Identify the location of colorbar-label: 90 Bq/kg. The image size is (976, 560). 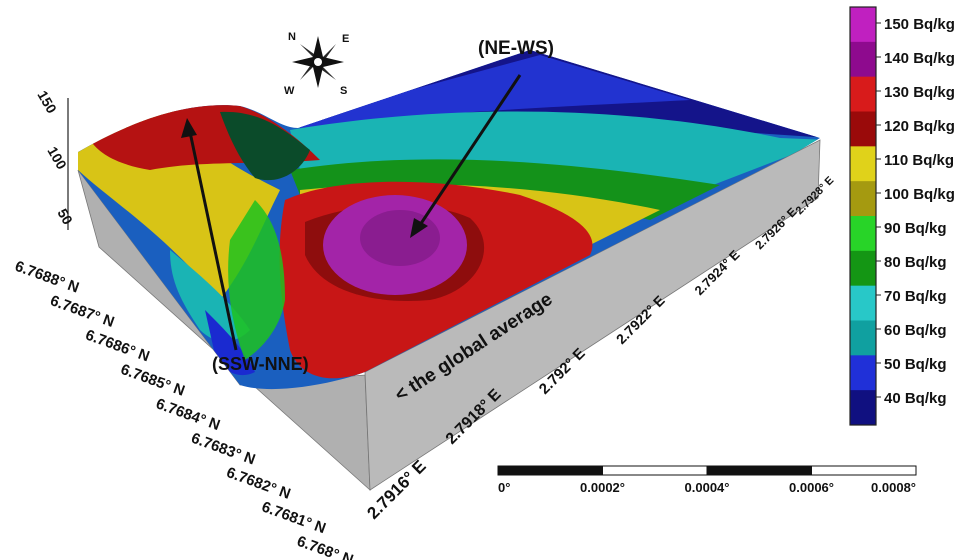
(915, 228).